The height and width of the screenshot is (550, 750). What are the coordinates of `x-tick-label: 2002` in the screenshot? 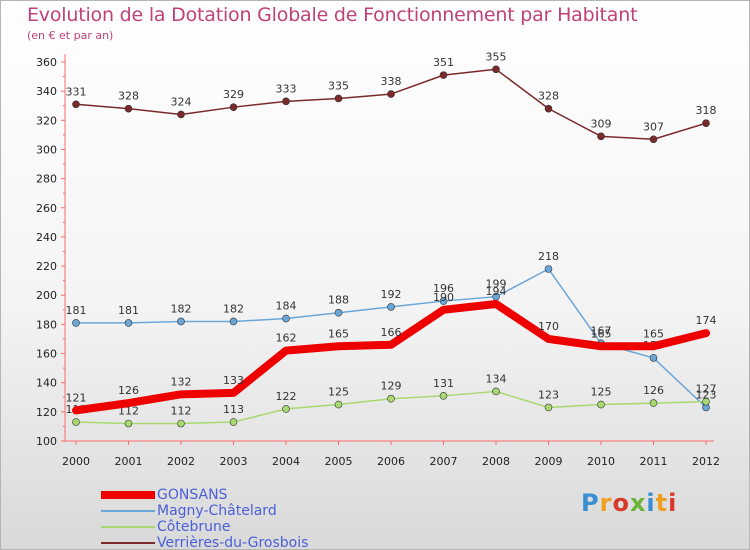 It's located at (181, 461).